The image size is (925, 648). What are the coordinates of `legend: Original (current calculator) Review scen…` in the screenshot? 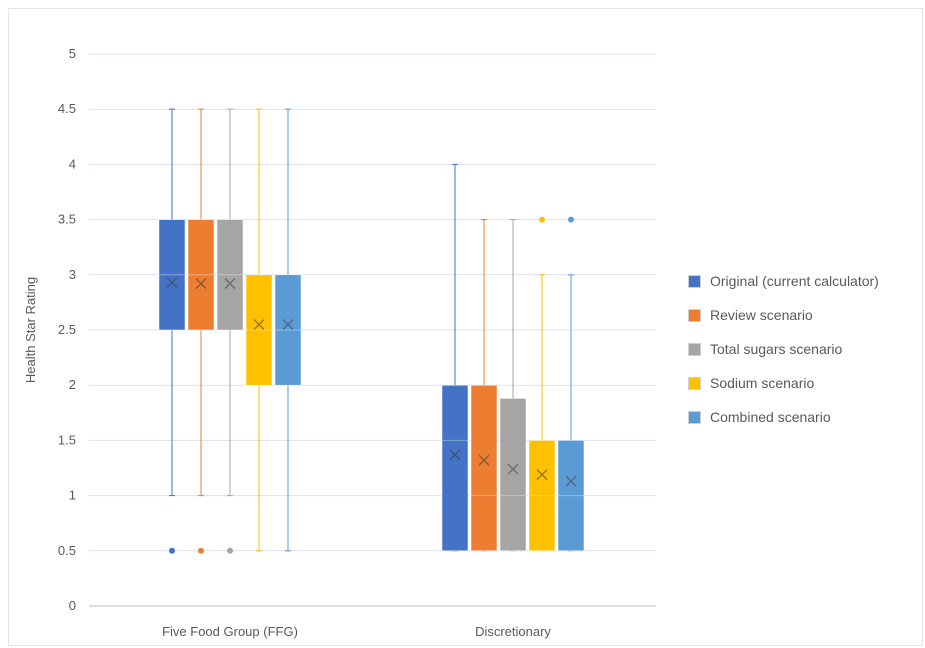 It's located at (783, 349).